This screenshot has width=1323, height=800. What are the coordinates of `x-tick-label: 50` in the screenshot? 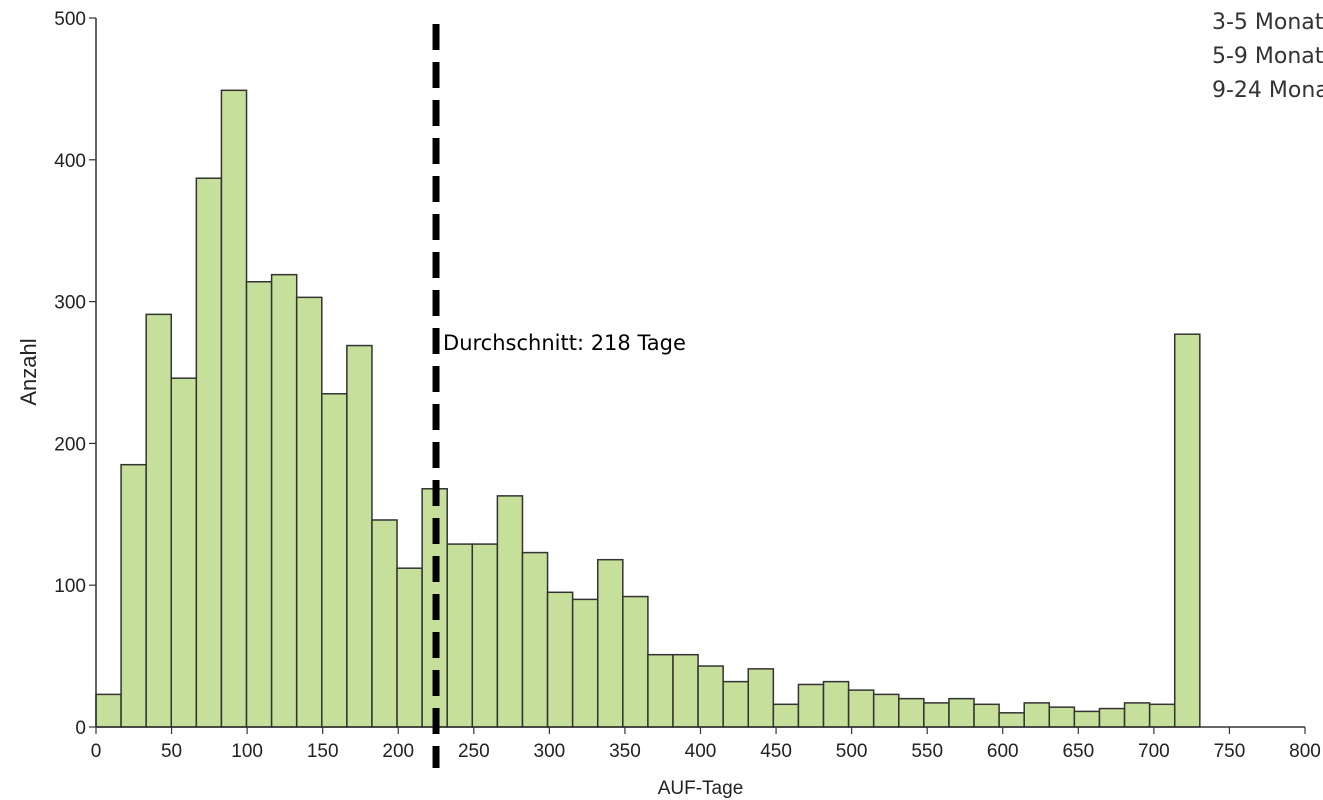 It's located at (171, 751).